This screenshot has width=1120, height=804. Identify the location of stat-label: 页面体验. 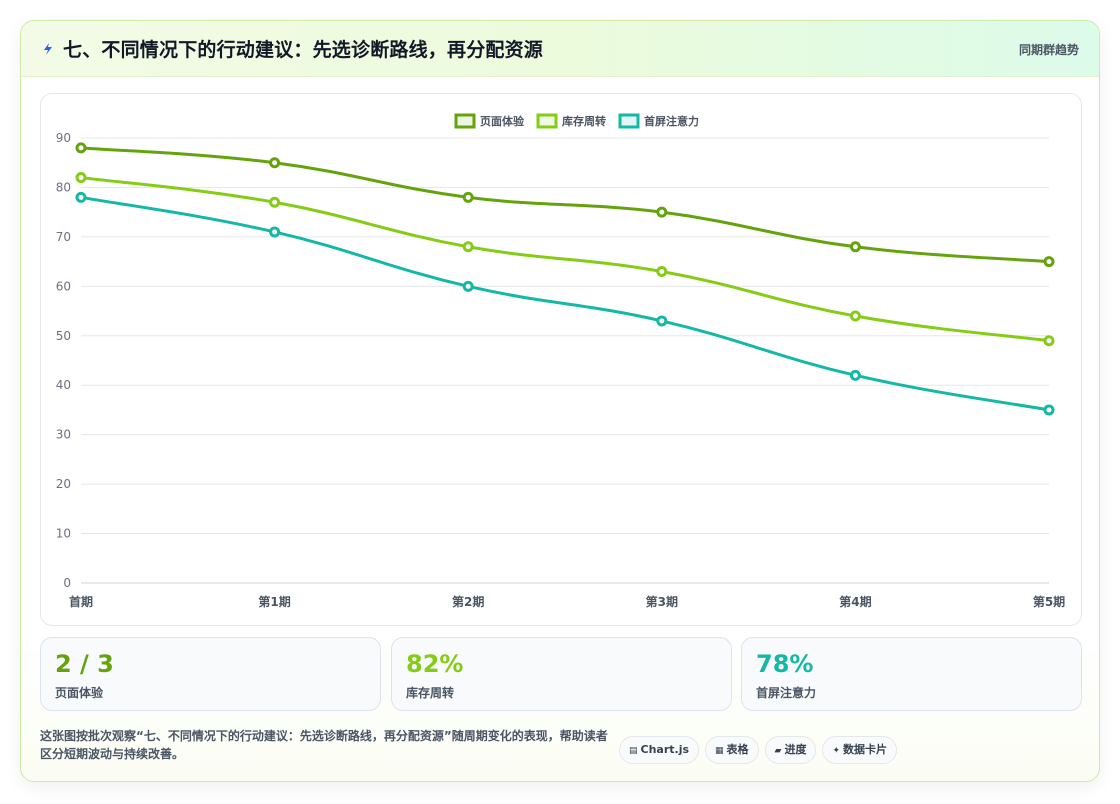
(79, 693).